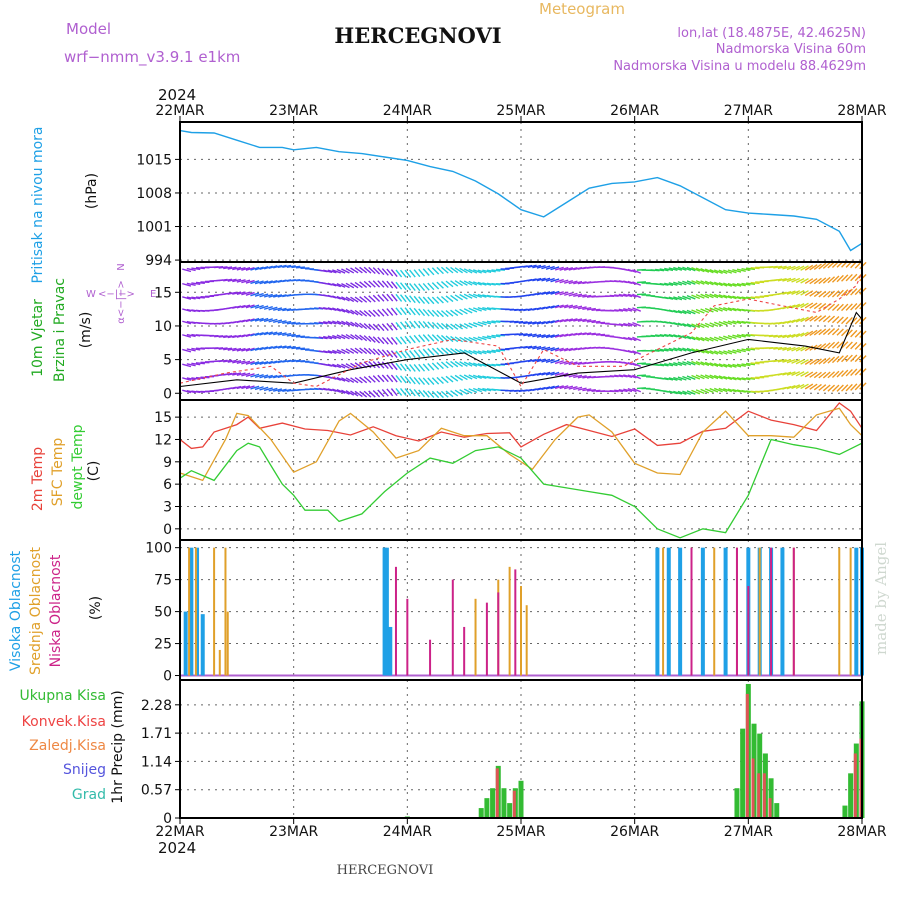 Image resolution: width=900 pixels, height=900 pixels. Describe the element at coordinates (56, 610) in the screenshot. I see `ylabel-cloud-low: Niska Oblacnost` at that location.